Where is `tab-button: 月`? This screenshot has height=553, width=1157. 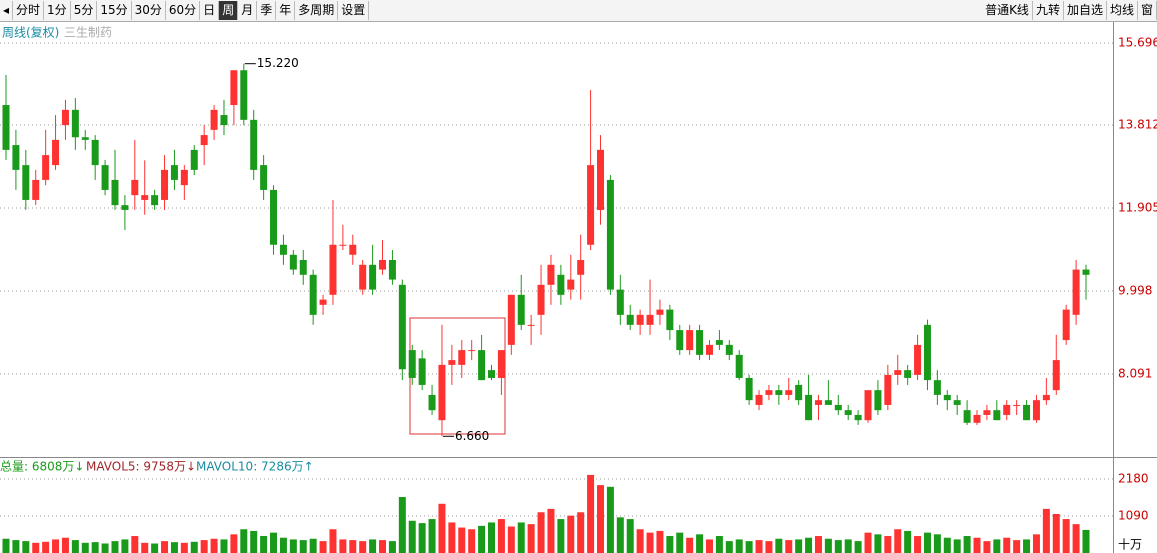
tab-button: 月 is located at coordinates (248, 10).